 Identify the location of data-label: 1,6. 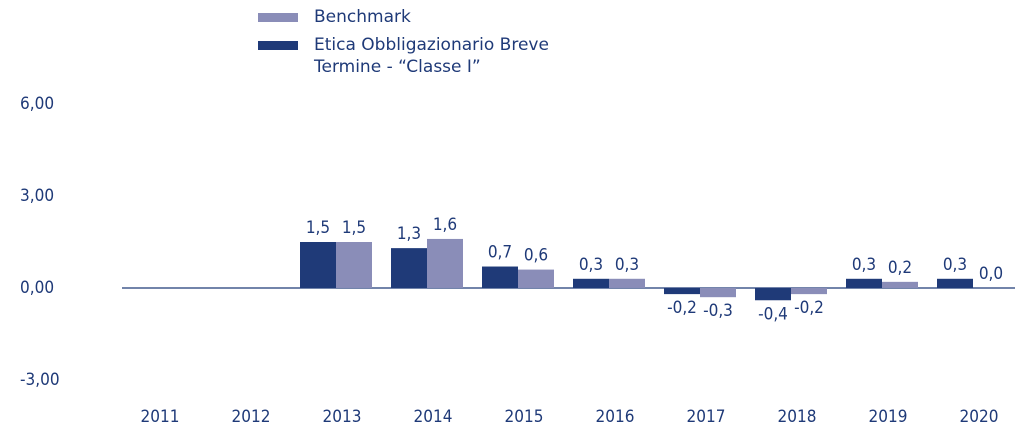
(445, 225).